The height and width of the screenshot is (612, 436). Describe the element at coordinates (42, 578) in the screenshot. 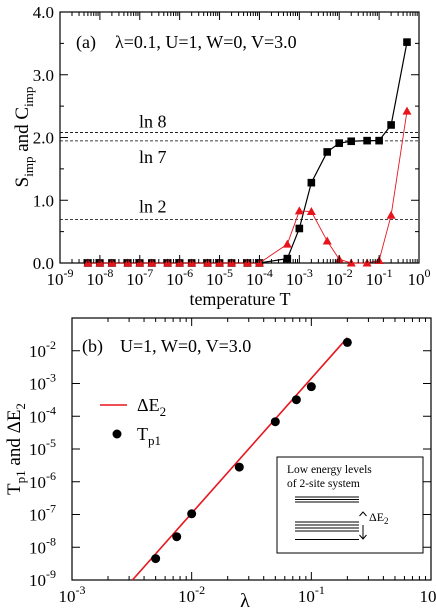

I see `y-tick-label: 10⁻⁹` at that location.